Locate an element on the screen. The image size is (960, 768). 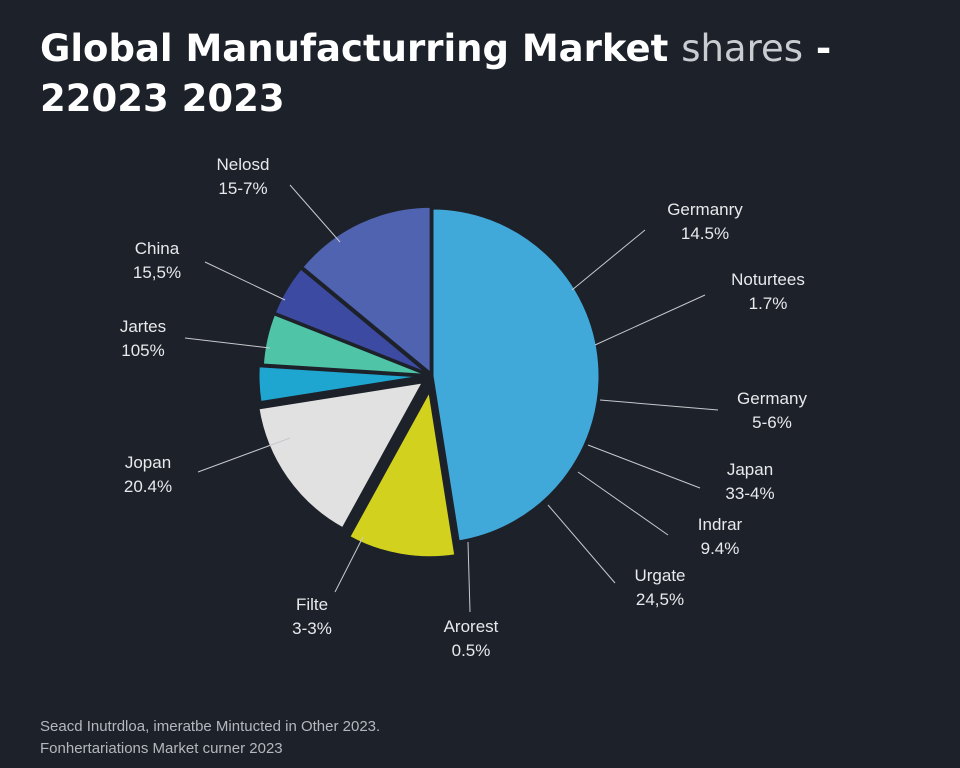
slice-noturtees-value-label: 1.7% is located at coordinates (768, 303).